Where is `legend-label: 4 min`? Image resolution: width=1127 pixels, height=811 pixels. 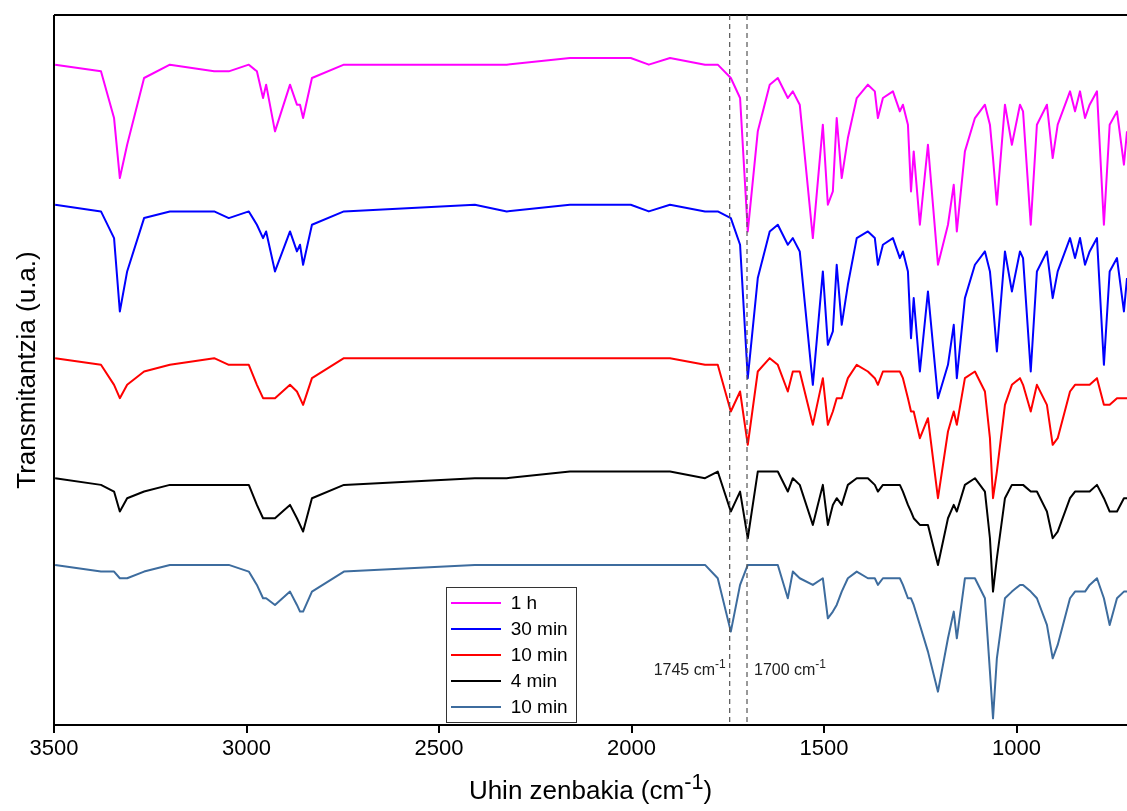 legend-label: 4 min is located at coordinates (534, 681).